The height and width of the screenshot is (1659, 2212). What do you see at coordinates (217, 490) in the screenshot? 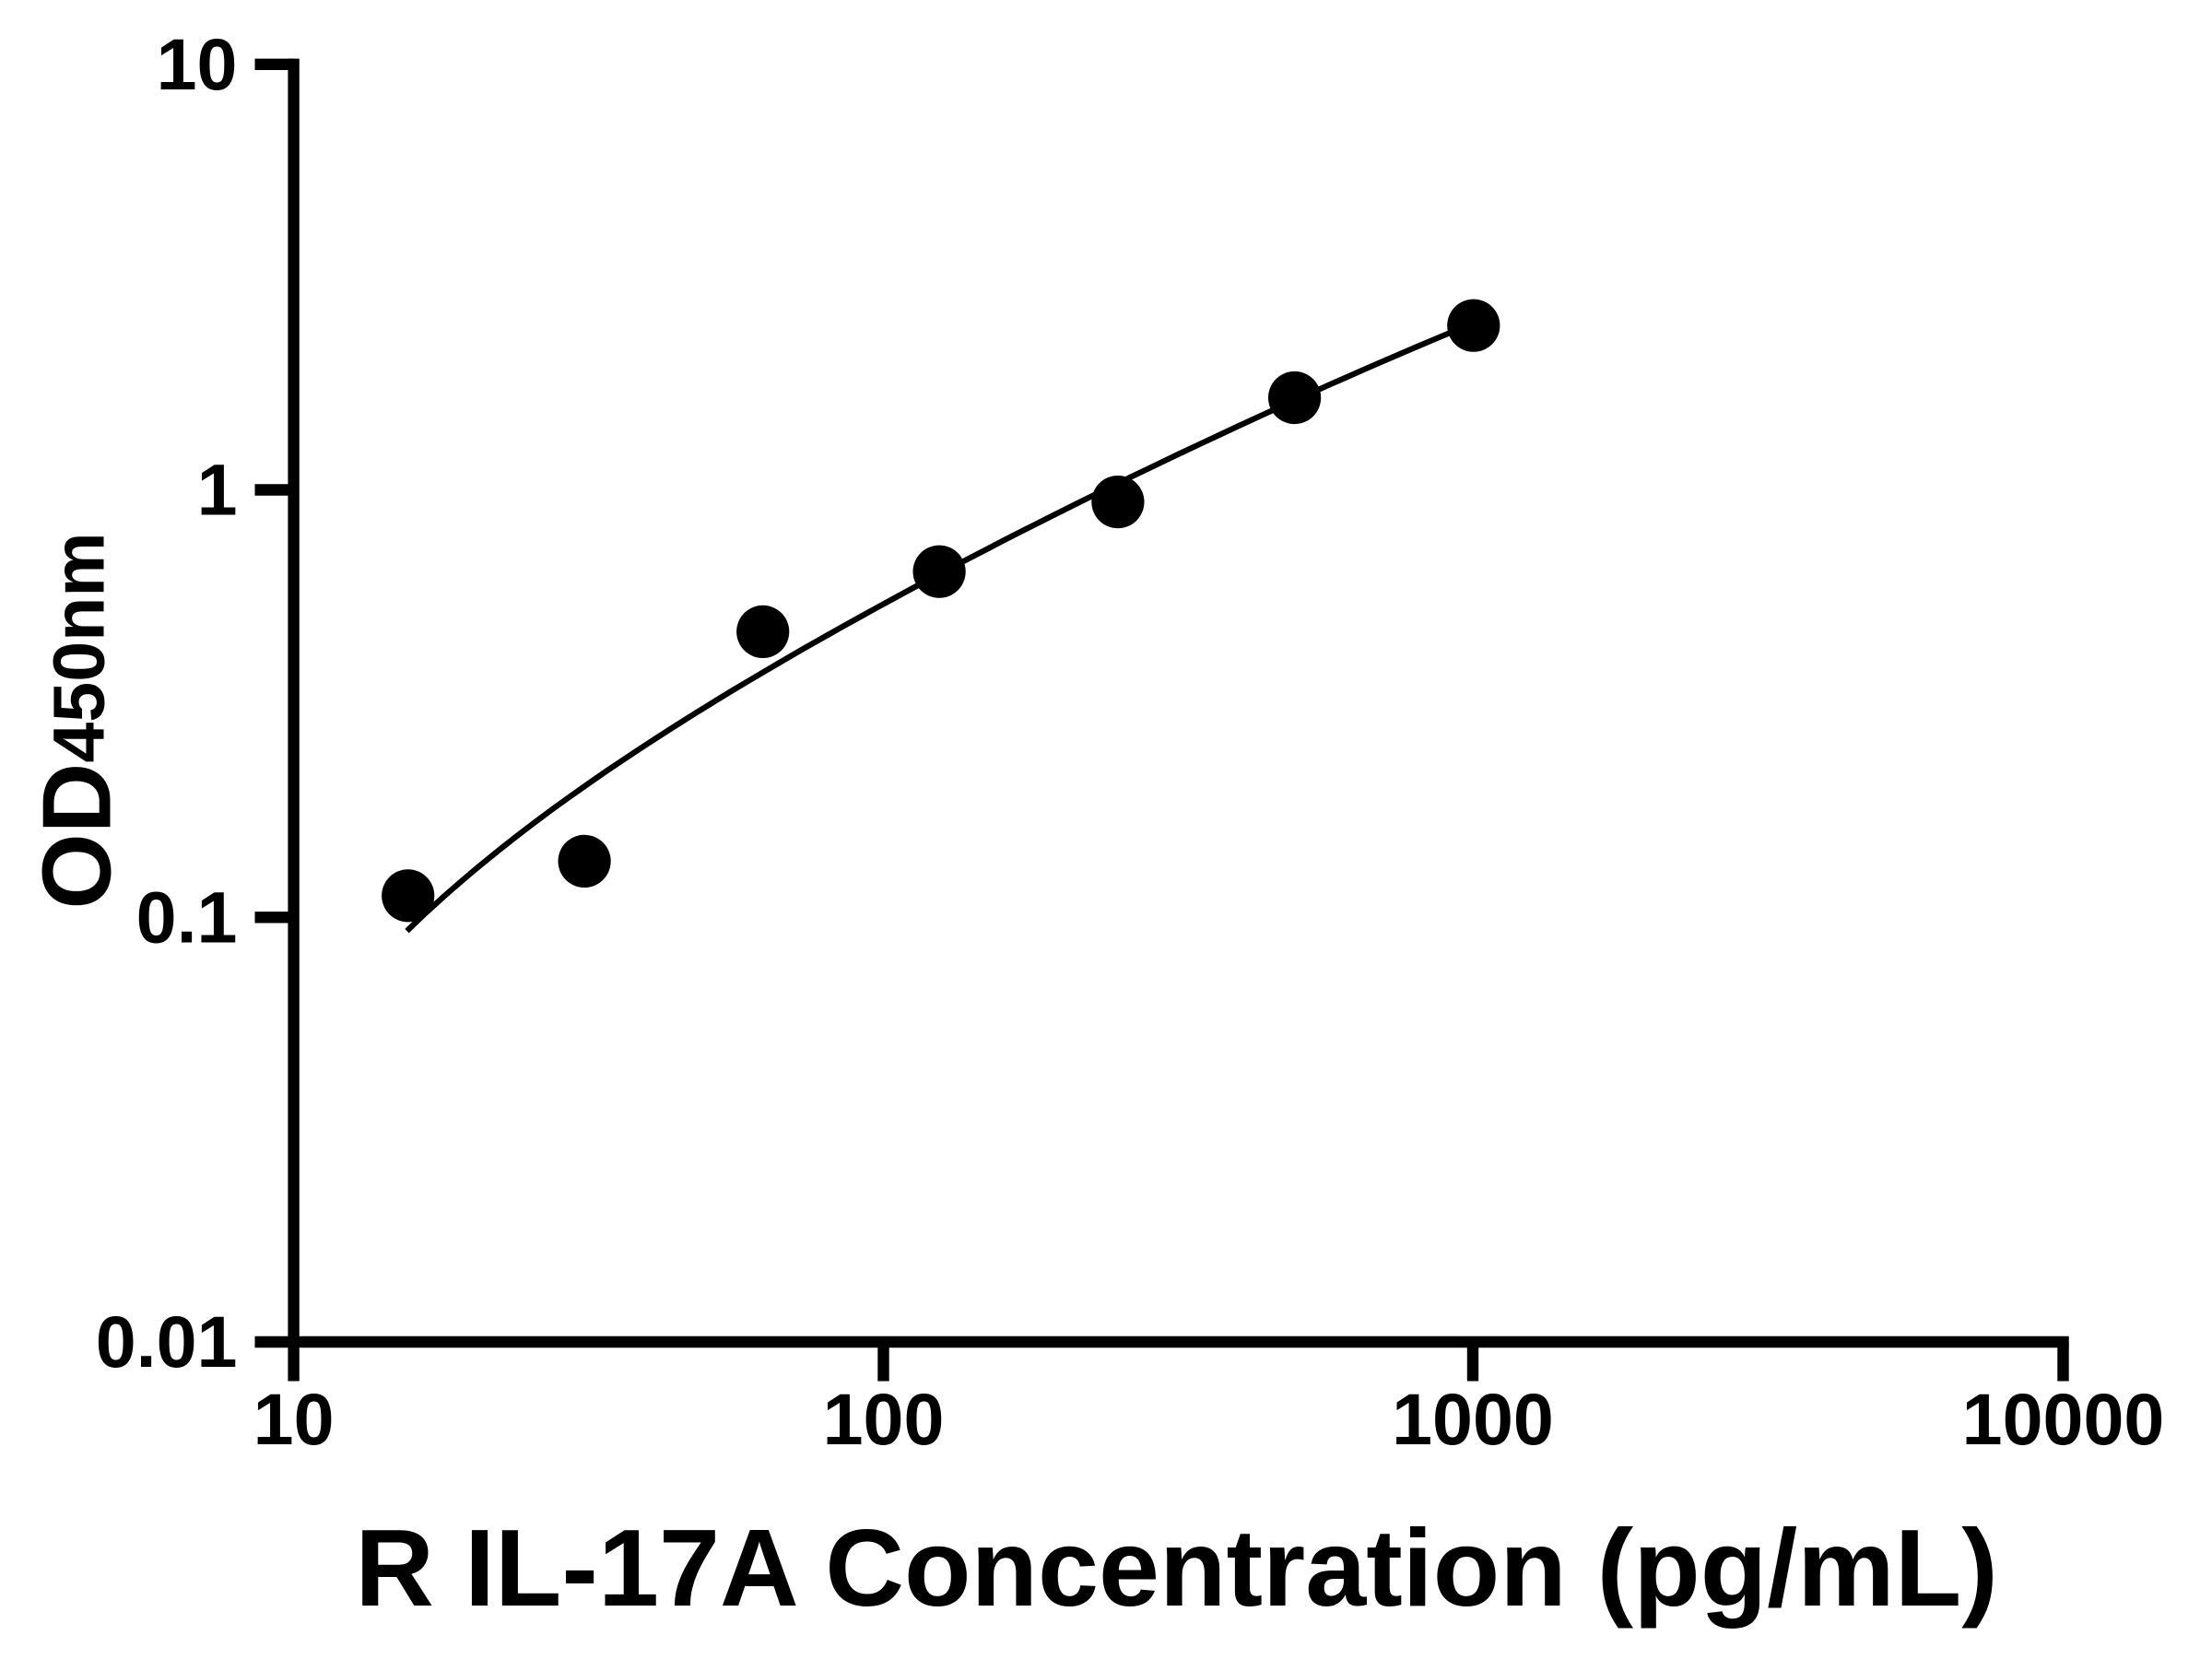
I see `svg-text: 1` at bounding box center [217, 490].